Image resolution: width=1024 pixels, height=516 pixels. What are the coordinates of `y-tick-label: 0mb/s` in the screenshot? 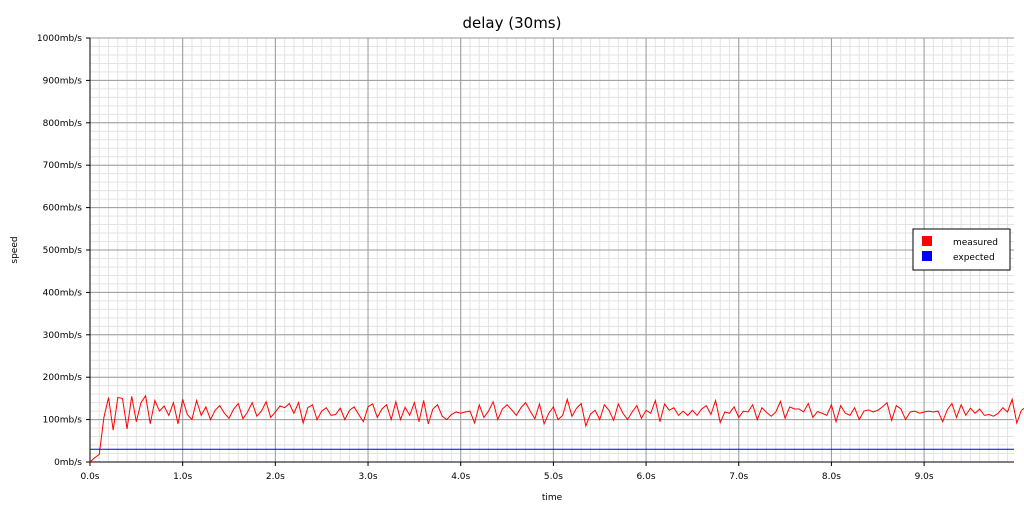 It's located at (68, 463).